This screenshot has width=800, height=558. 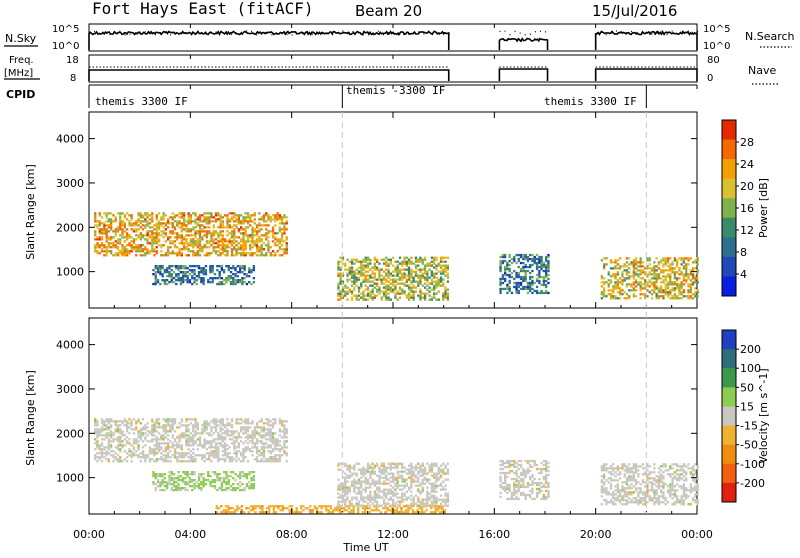 I want to click on colorbar-swatch, so click(x=729, y=150).